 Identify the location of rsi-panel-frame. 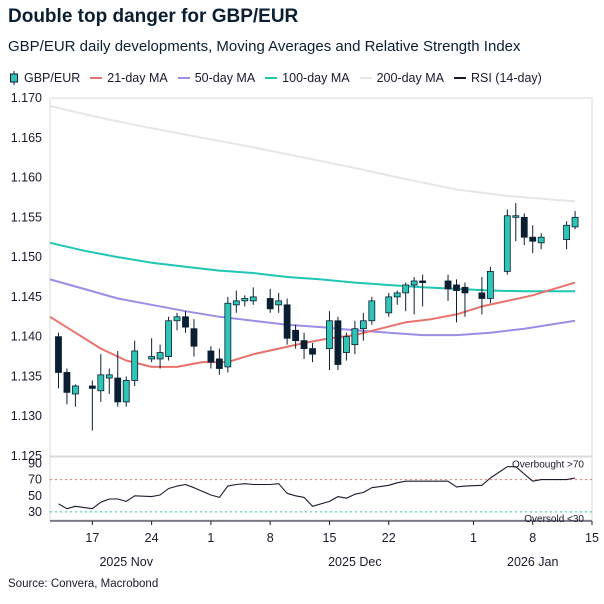
(321, 488).